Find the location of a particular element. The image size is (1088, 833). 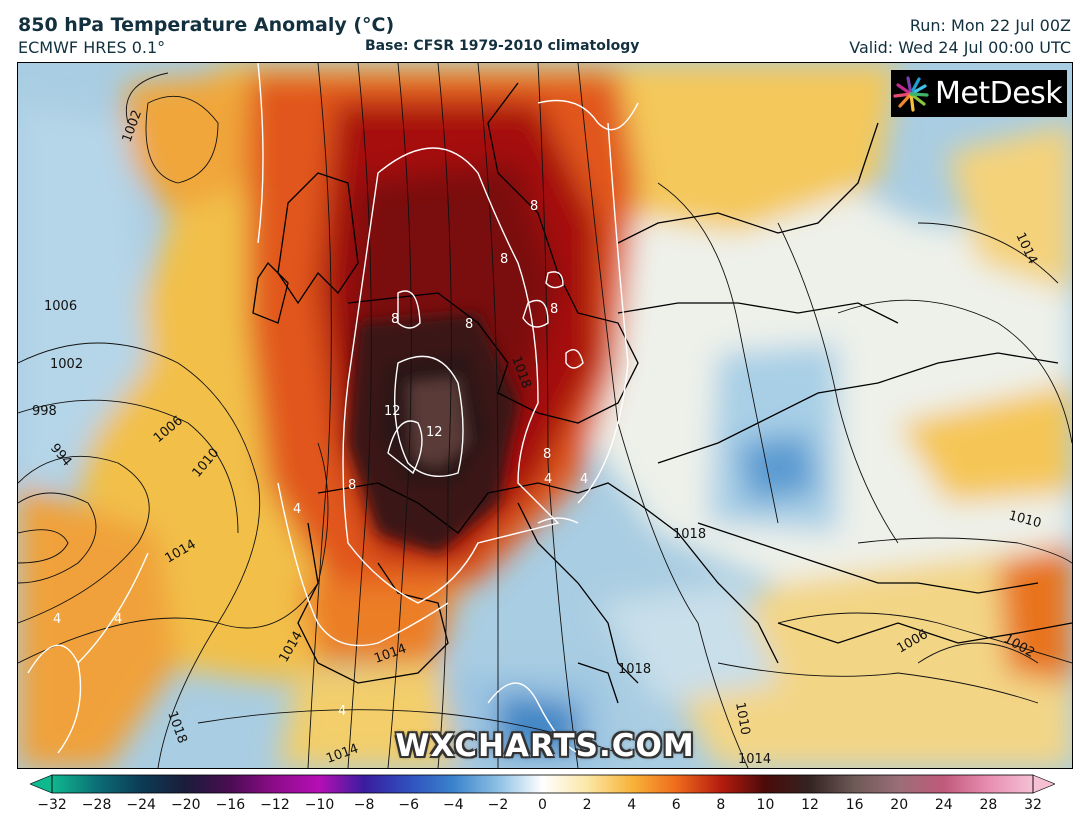

colorbar-tick-label: −10 is located at coordinates (319, 805).